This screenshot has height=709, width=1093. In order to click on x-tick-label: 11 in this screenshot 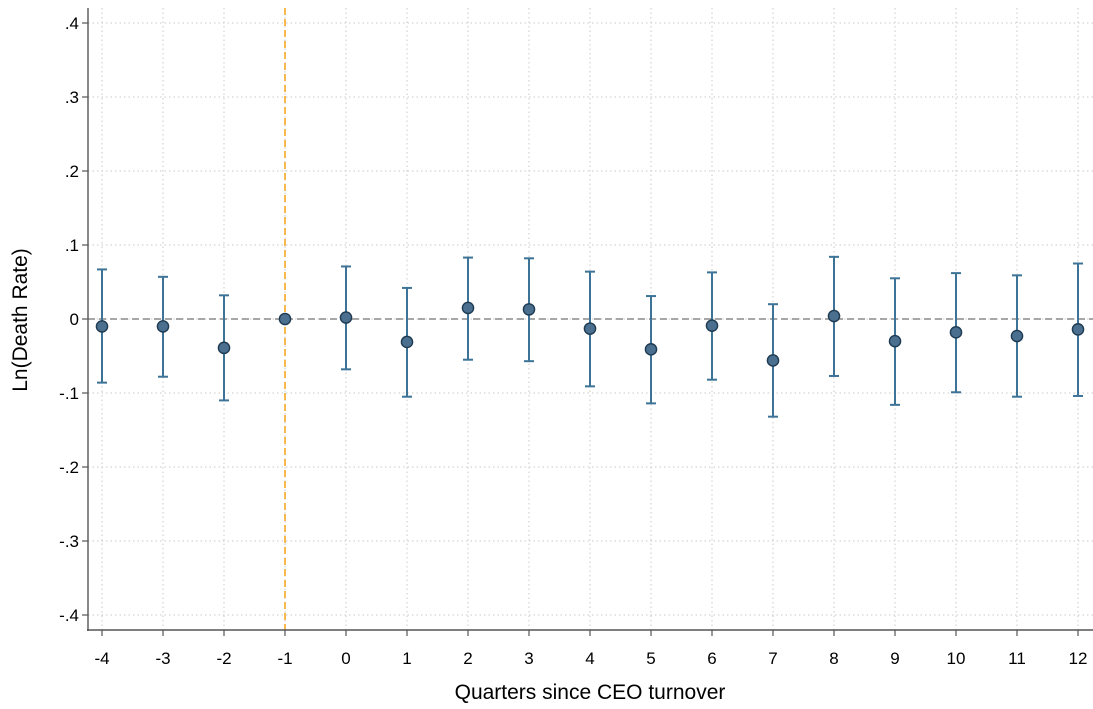, I will do `click(1017, 658)`.